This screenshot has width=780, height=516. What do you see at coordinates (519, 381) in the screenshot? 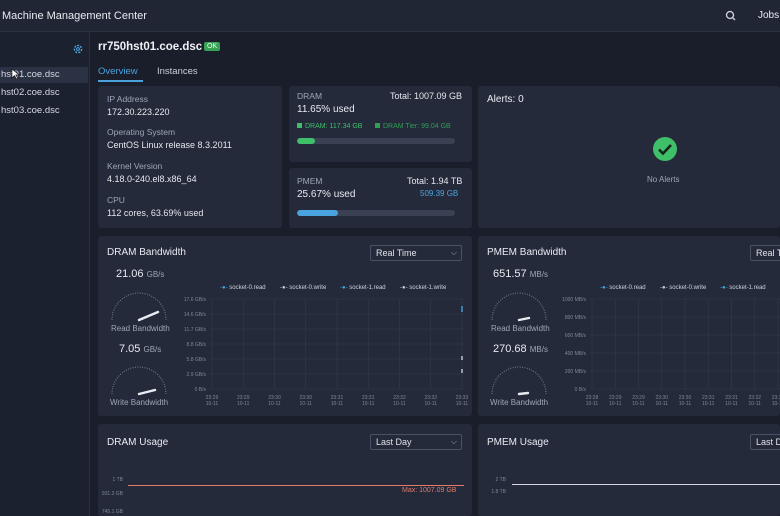
I see `pmem-write-gauge` at bounding box center [519, 381].